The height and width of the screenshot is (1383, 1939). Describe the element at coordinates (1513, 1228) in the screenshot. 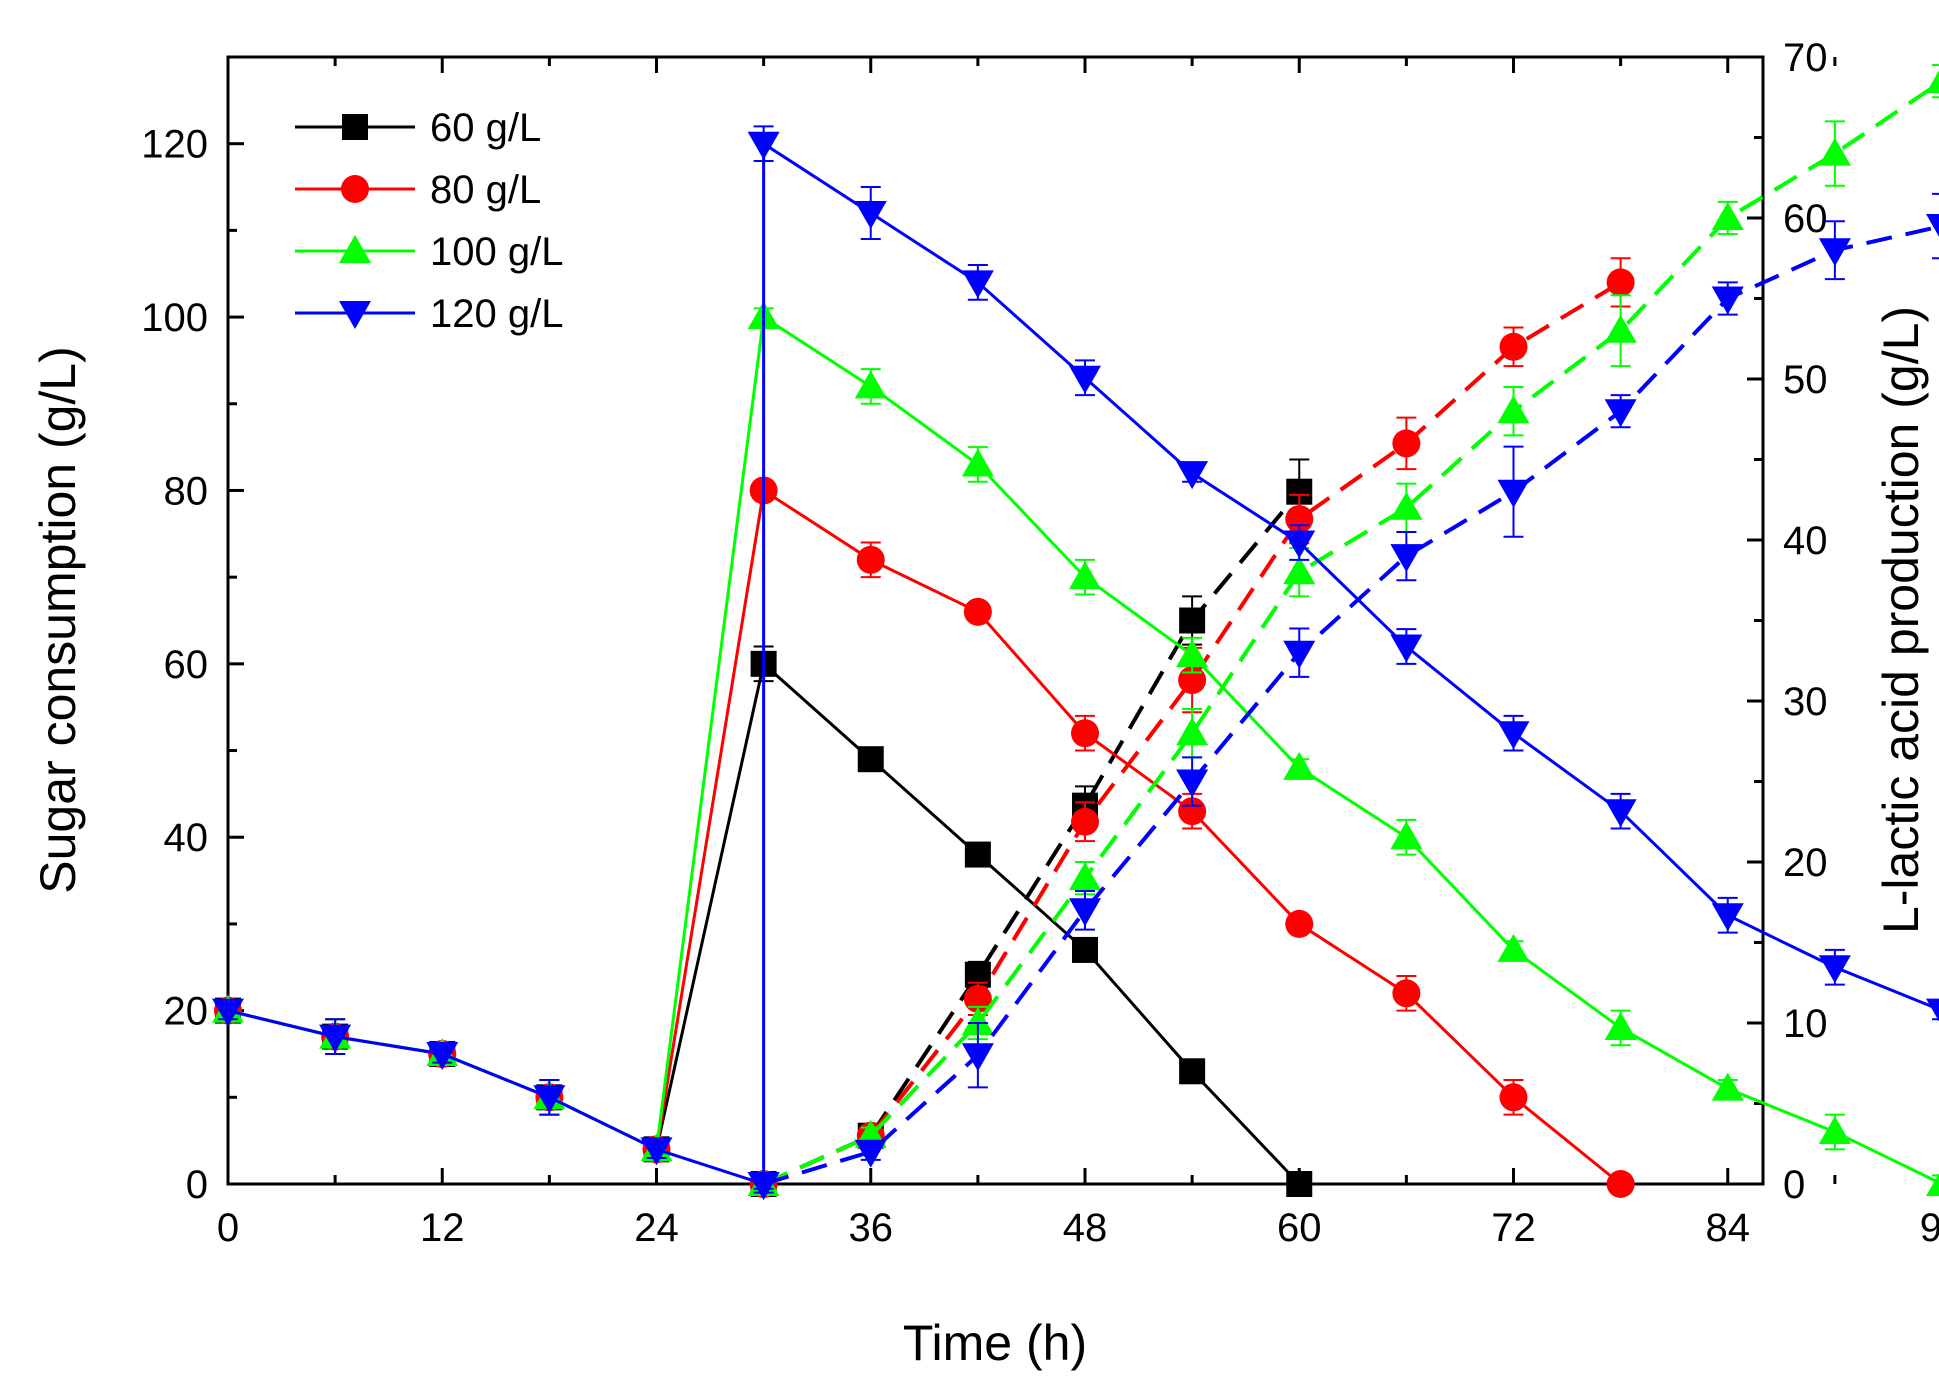

I see `x-tick-label: 72` at that location.